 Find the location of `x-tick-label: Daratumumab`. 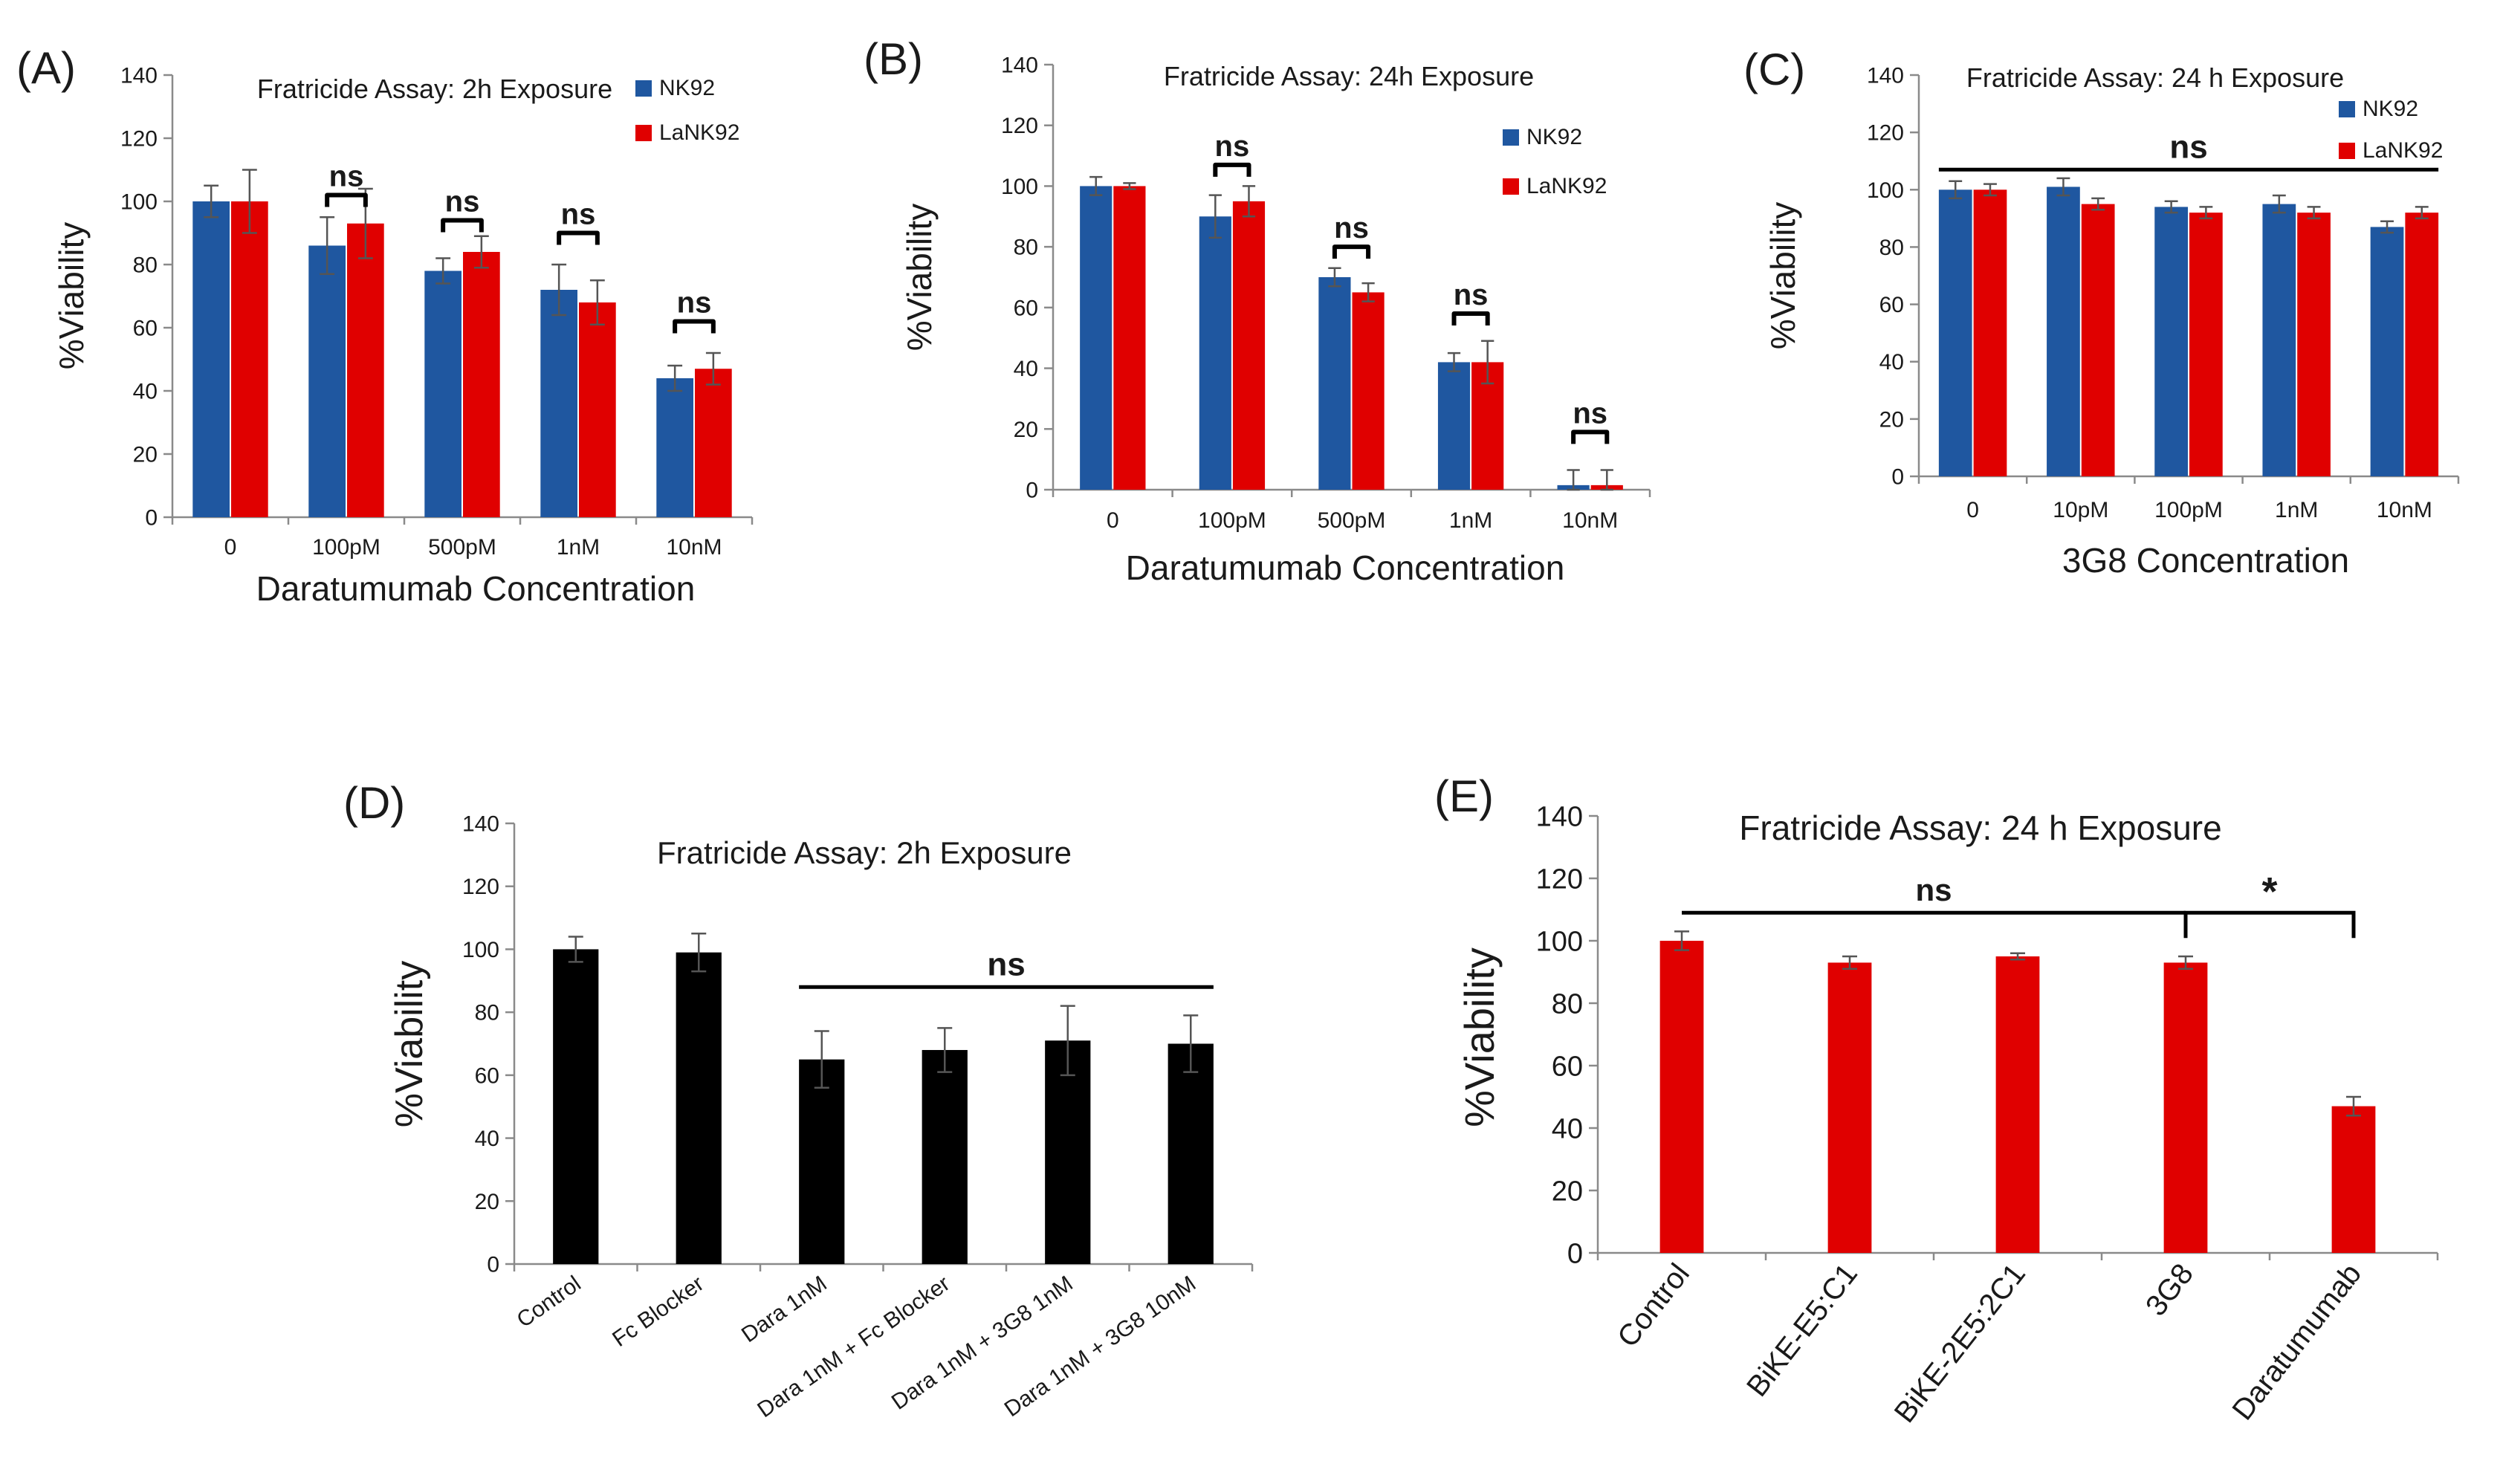

x-tick-label: Daratumumab is located at coordinates (2297, 1341).